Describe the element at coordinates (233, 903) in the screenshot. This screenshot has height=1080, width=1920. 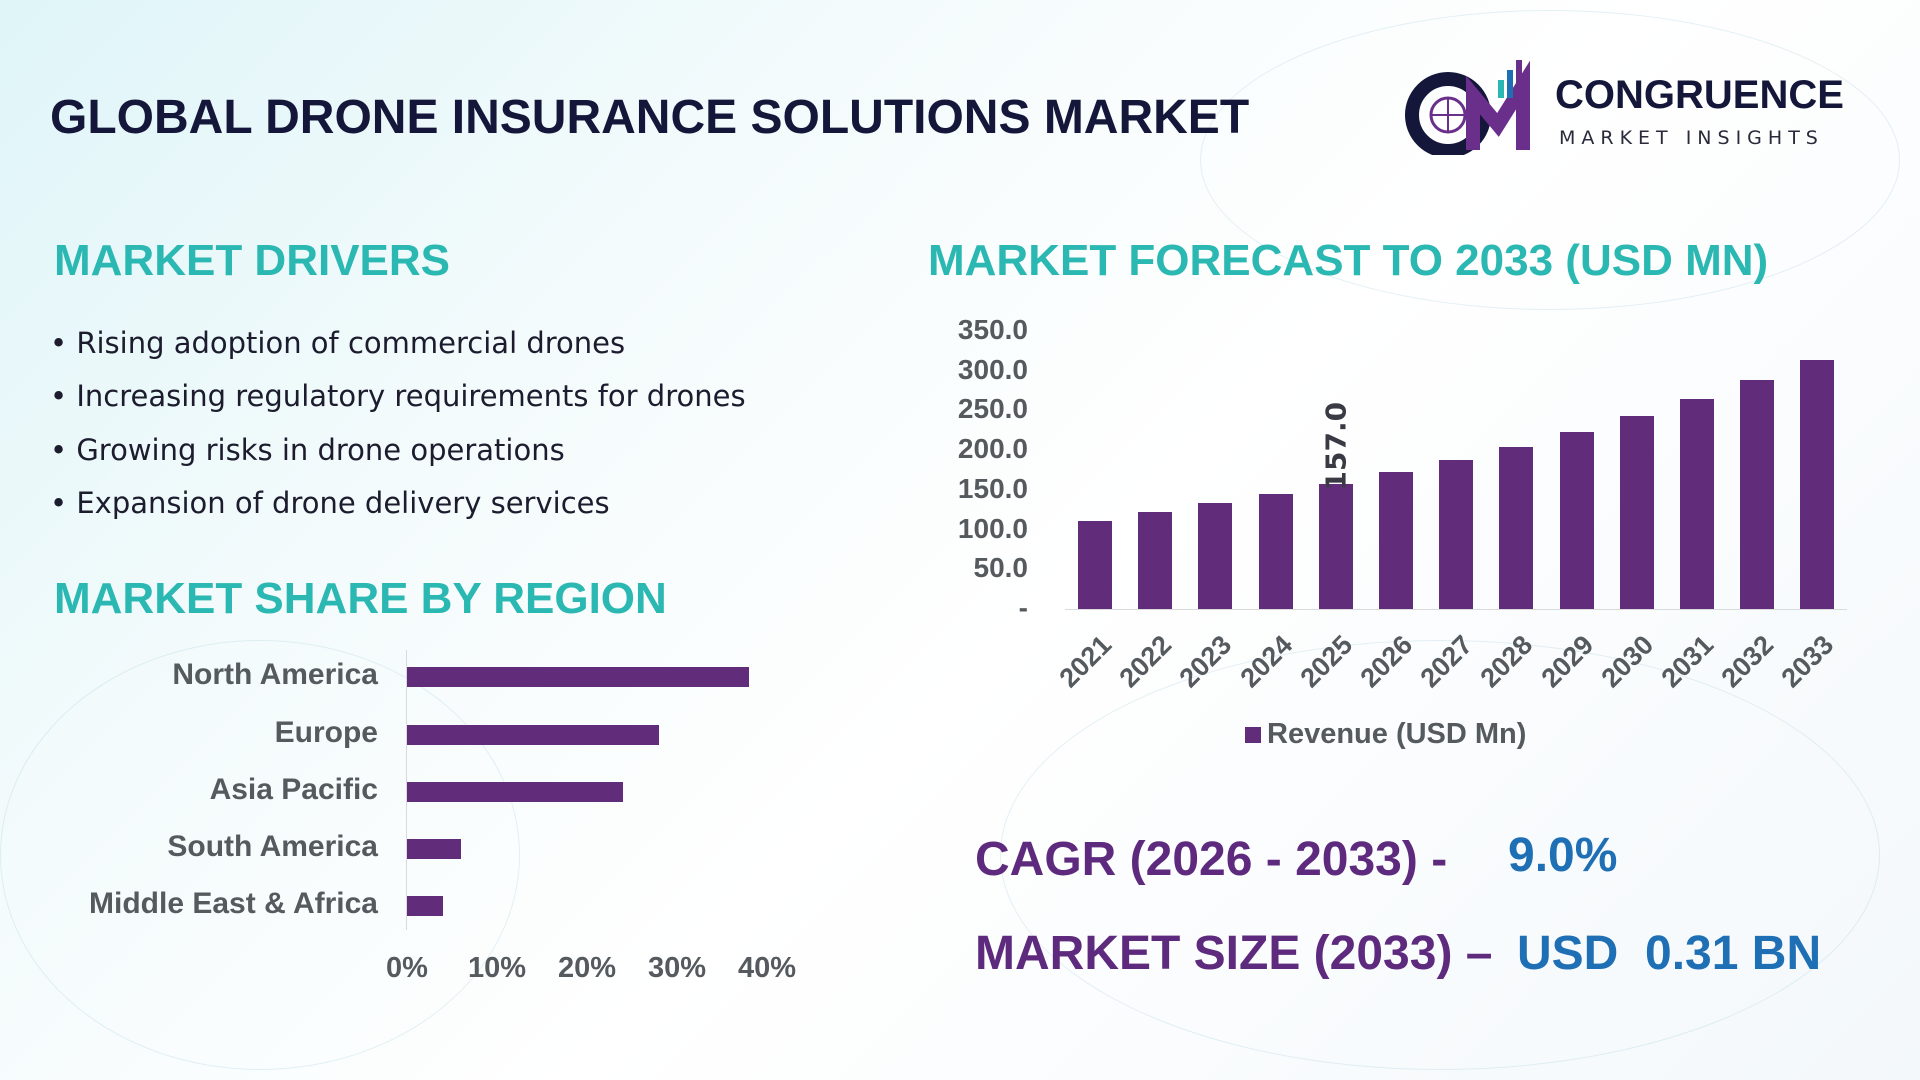
I see `region-label: Middle East & Africa` at that location.